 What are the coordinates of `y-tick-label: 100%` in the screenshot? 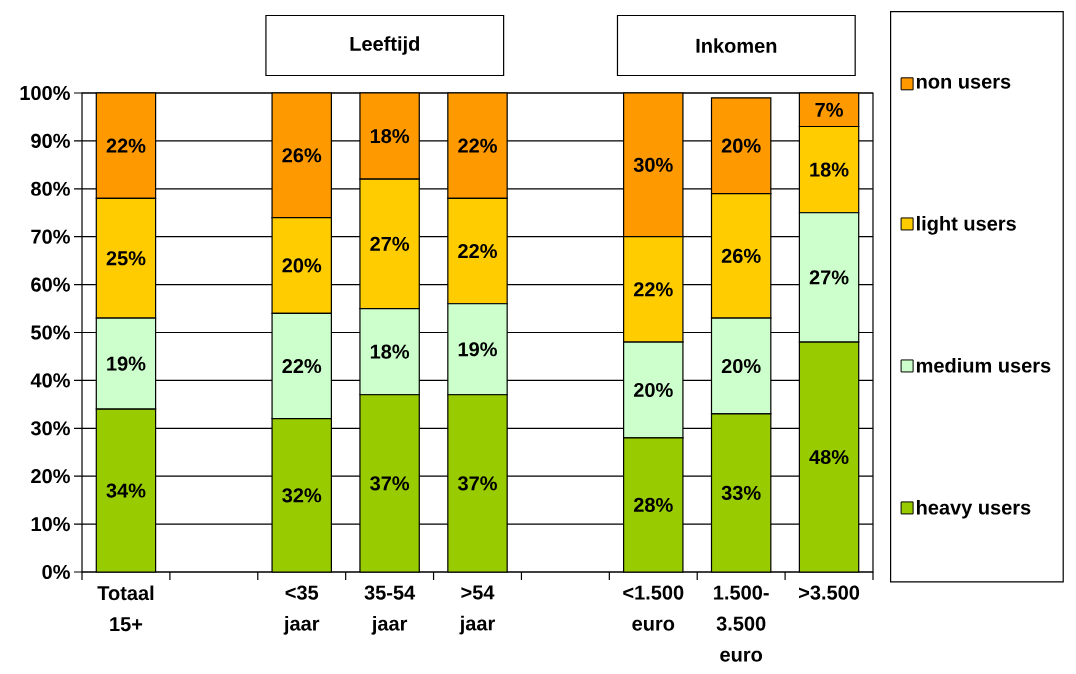 It's located at (45, 93).